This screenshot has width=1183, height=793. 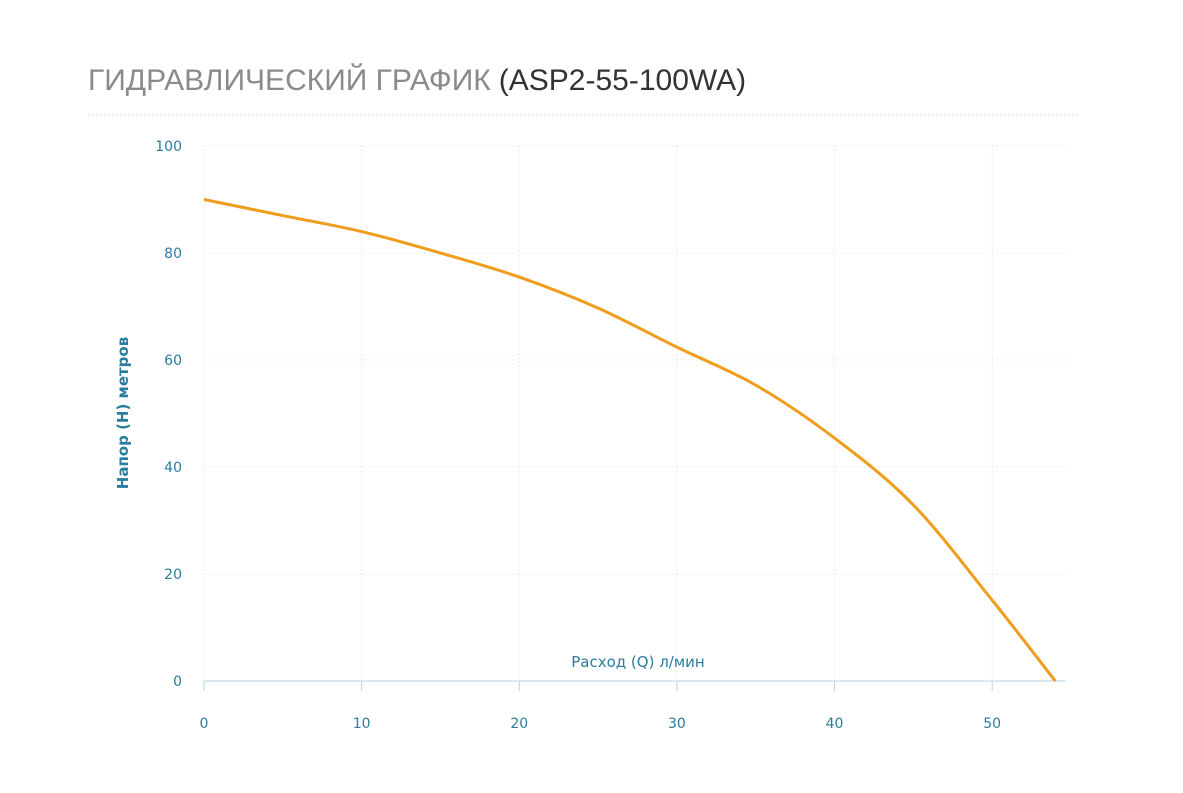 I want to click on x-tick-label: 40, so click(x=835, y=724).